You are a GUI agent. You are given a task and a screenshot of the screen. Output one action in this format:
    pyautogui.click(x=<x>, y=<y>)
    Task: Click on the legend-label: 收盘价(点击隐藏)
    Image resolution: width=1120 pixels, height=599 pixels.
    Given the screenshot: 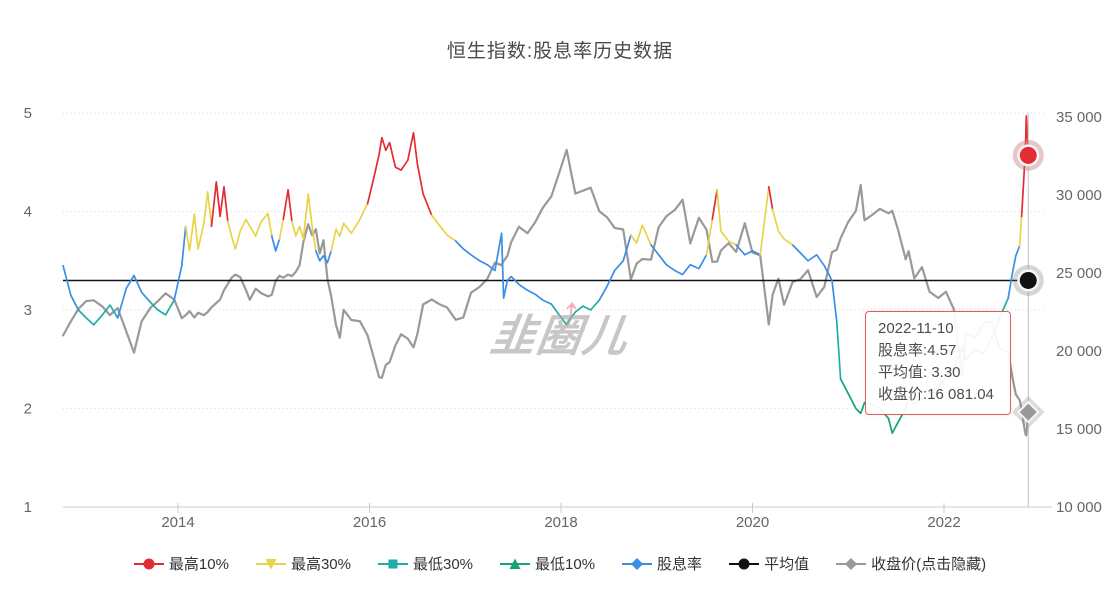 What is the action you would take?
    pyautogui.click(x=929, y=564)
    